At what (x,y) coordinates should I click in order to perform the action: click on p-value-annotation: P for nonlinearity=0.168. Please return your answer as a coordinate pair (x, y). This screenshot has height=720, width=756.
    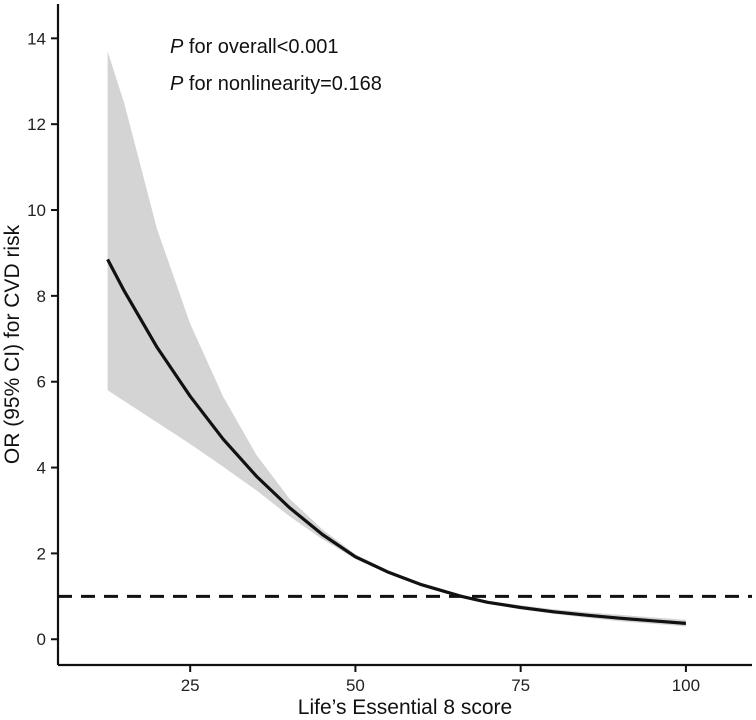
    Looking at the image, I should click on (276, 84).